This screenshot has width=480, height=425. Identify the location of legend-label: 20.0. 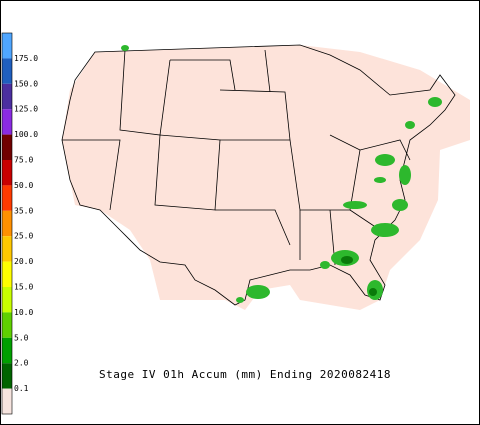
(23, 261).